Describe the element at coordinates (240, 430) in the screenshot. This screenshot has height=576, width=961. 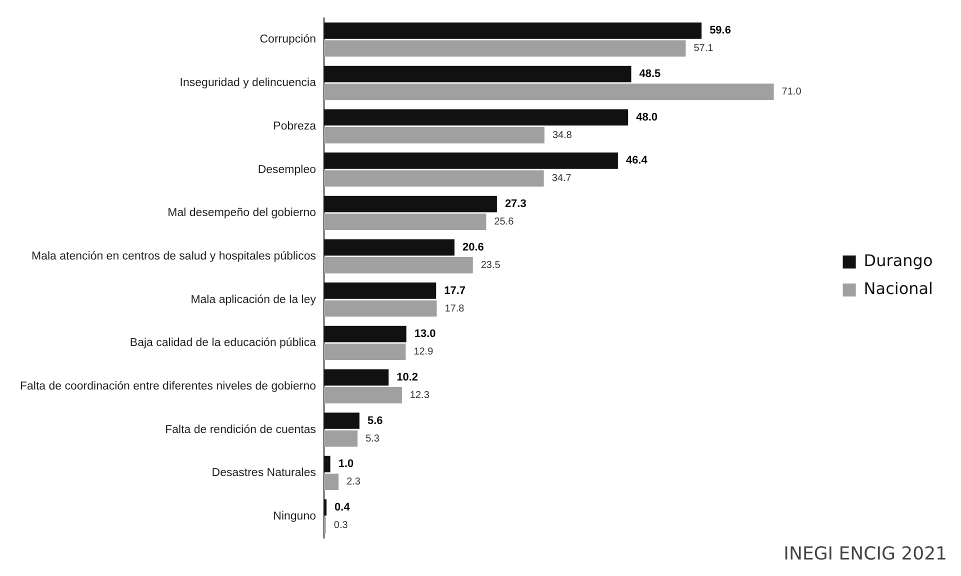
I see `y-tick-label: Falta de rendición de cuentas` at that location.